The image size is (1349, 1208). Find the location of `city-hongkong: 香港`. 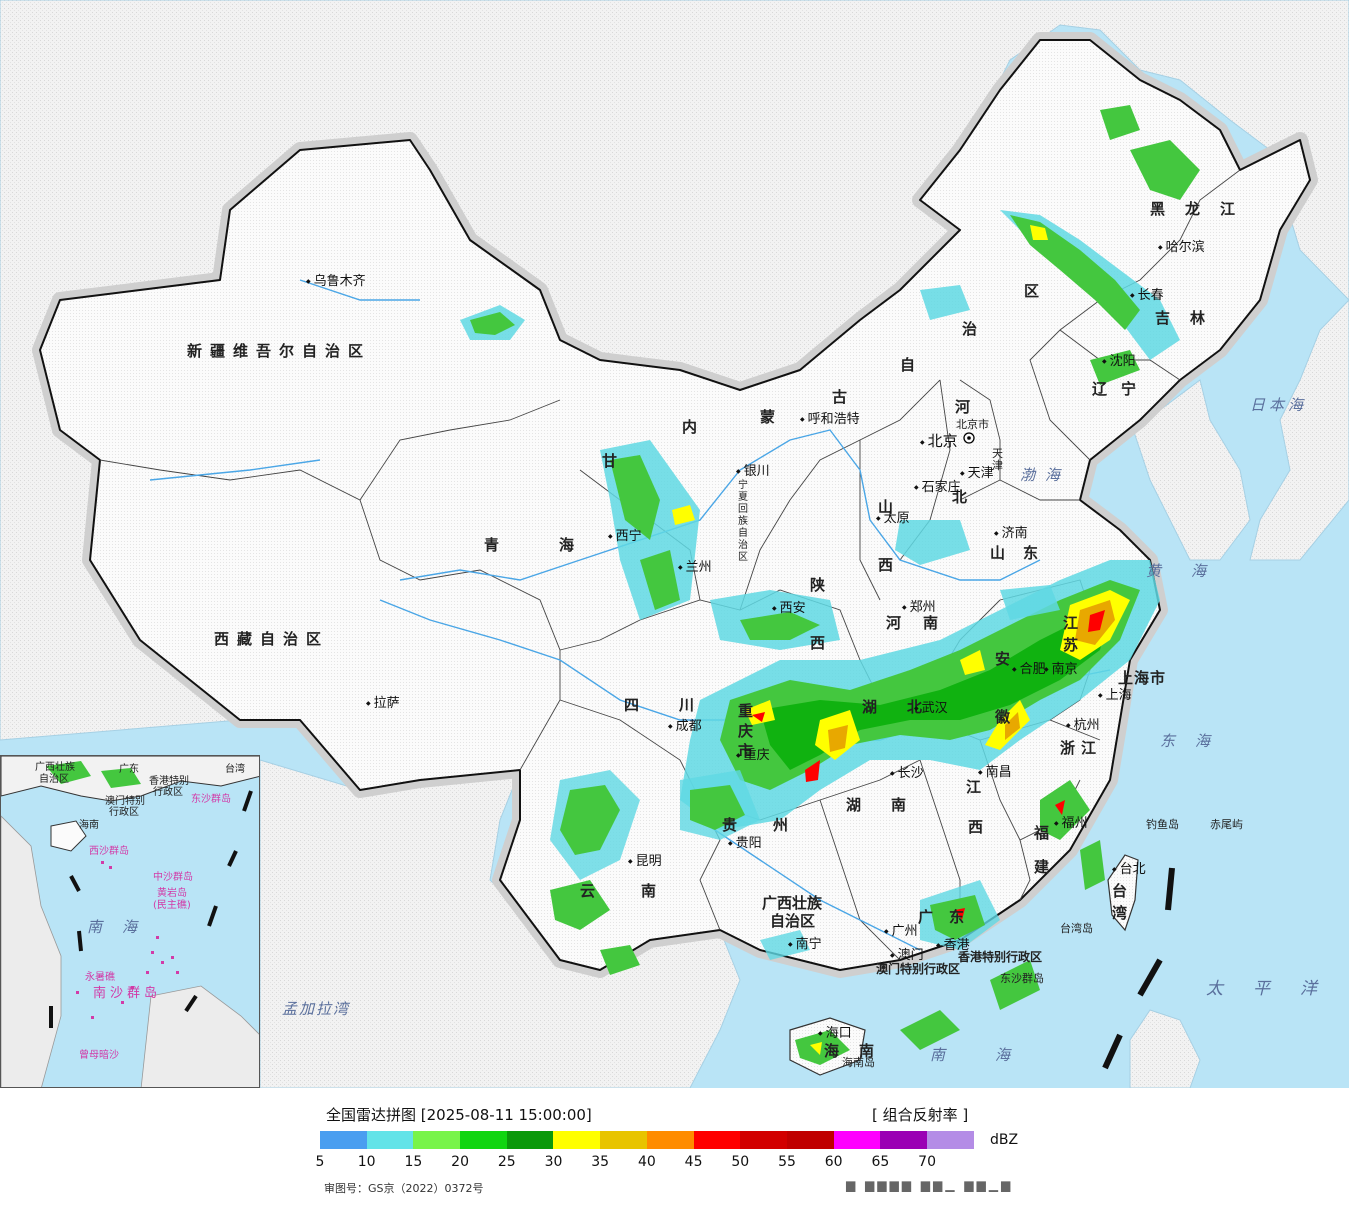

city-hongkong: 香港 is located at coordinates (953, 943).